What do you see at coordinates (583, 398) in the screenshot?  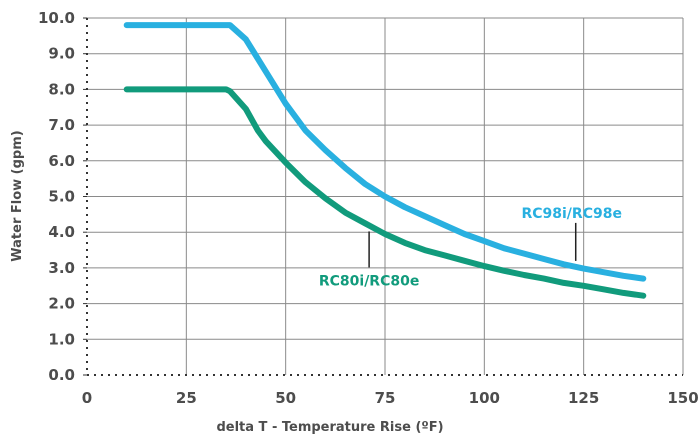 I see `x-tick-label: 125` at bounding box center [583, 398].